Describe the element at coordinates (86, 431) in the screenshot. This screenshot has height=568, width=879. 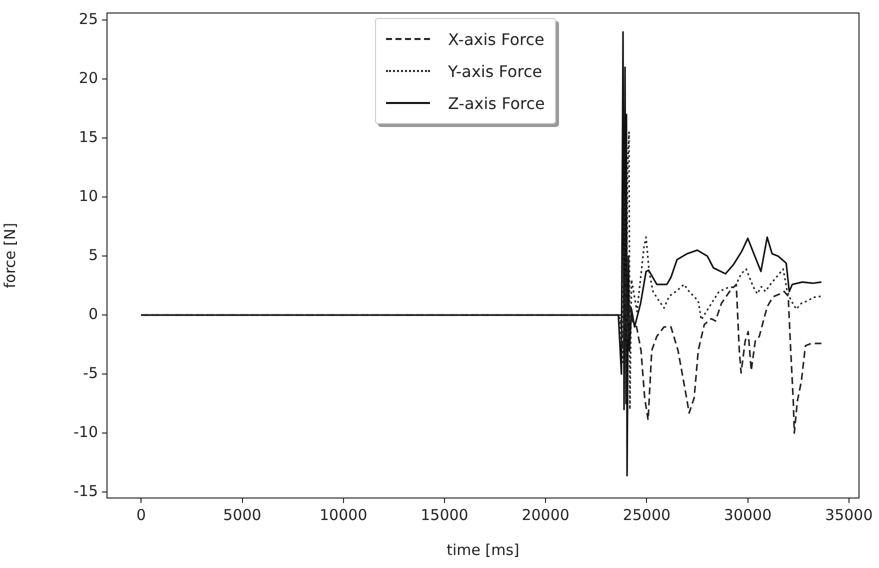
I see `y-tick-label: -10` at that location.